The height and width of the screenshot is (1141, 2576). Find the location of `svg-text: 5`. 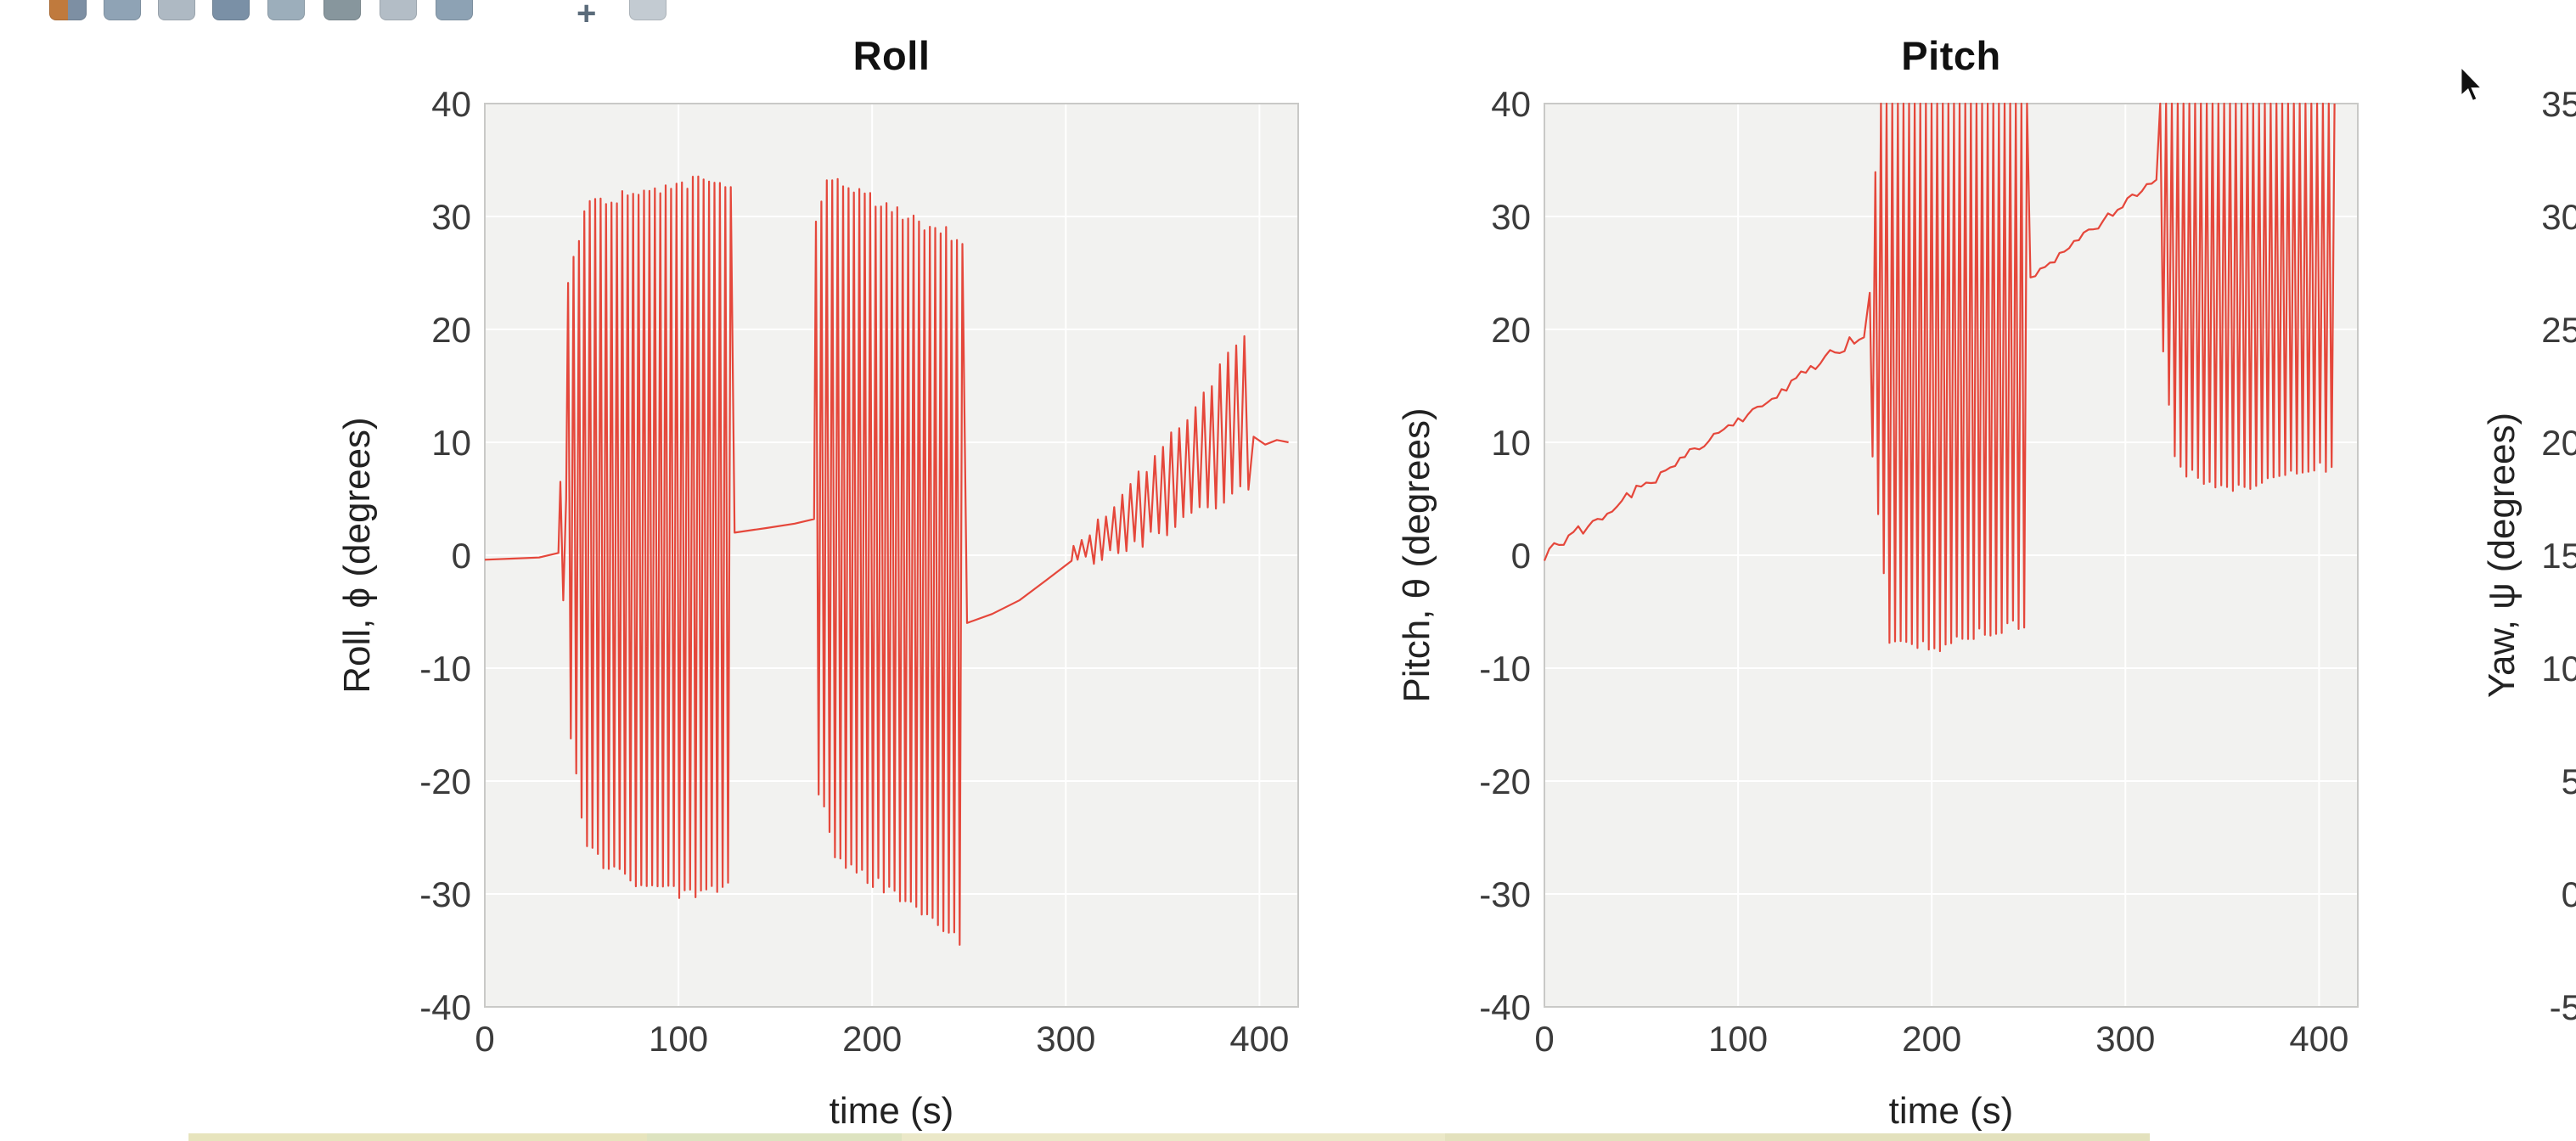

svg-text: 5 is located at coordinates (2569, 781).